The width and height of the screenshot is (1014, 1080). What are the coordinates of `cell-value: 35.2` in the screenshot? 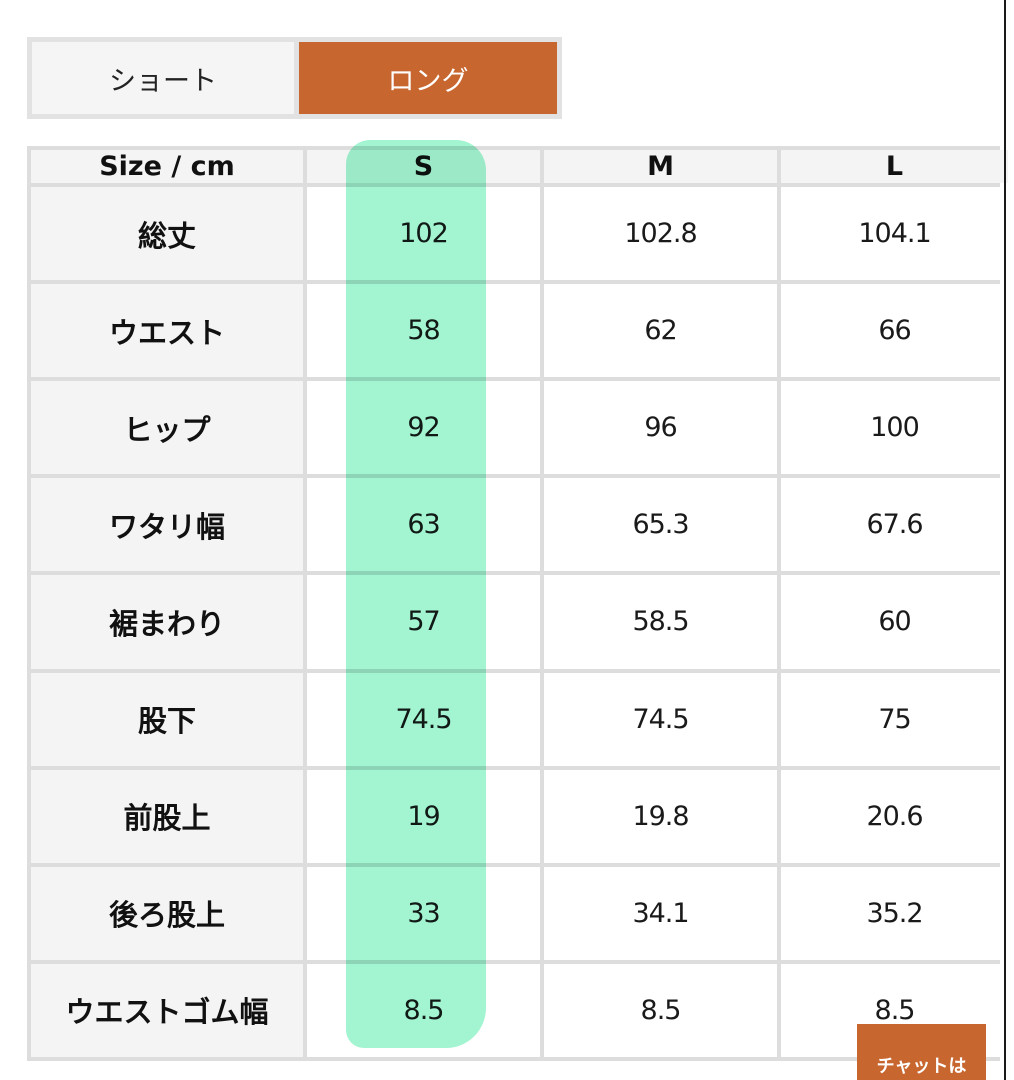 It's located at (894, 913).